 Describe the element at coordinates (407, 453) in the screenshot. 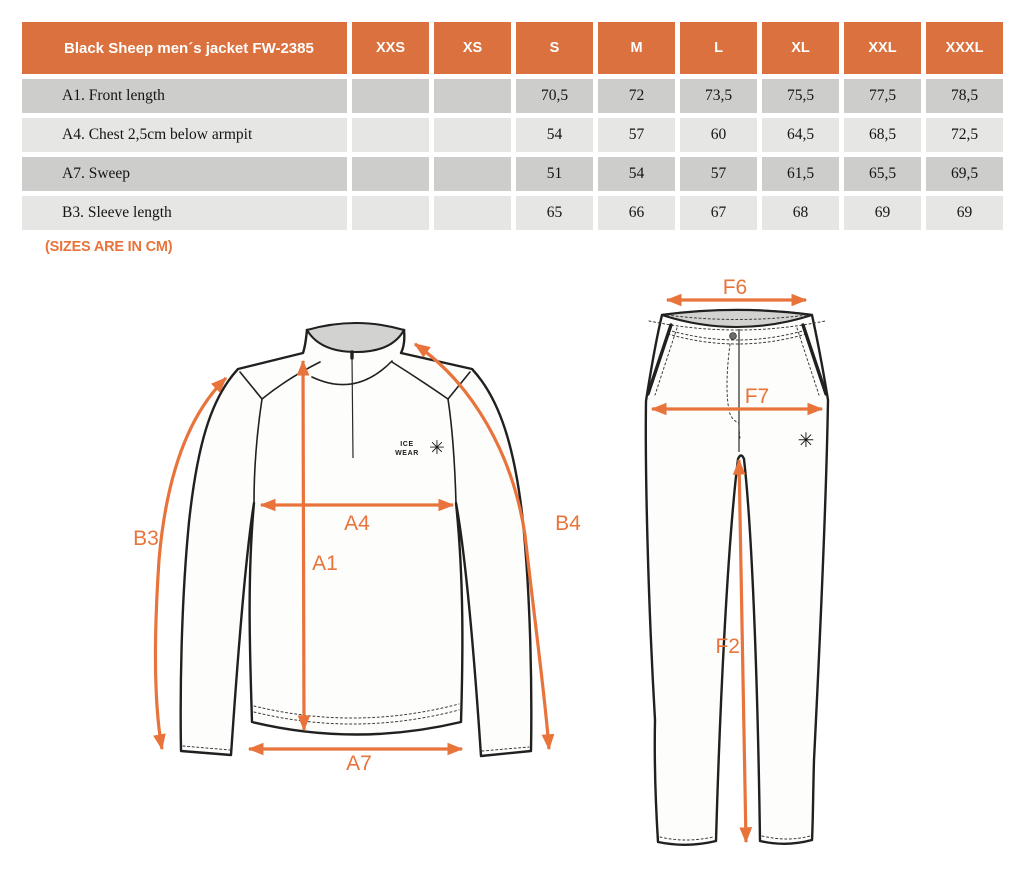

I see `logo-line-2: WEAR` at that location.